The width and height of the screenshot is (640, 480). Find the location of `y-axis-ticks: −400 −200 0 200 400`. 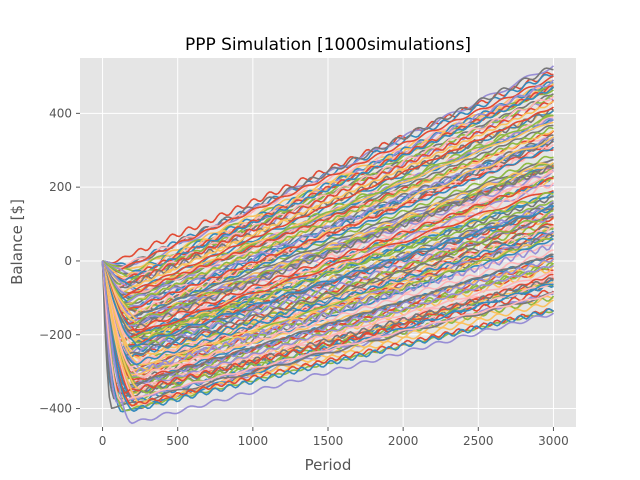

y-axis-ticks: −400 −200 0 200 400 is located at coordinates (59, 261).